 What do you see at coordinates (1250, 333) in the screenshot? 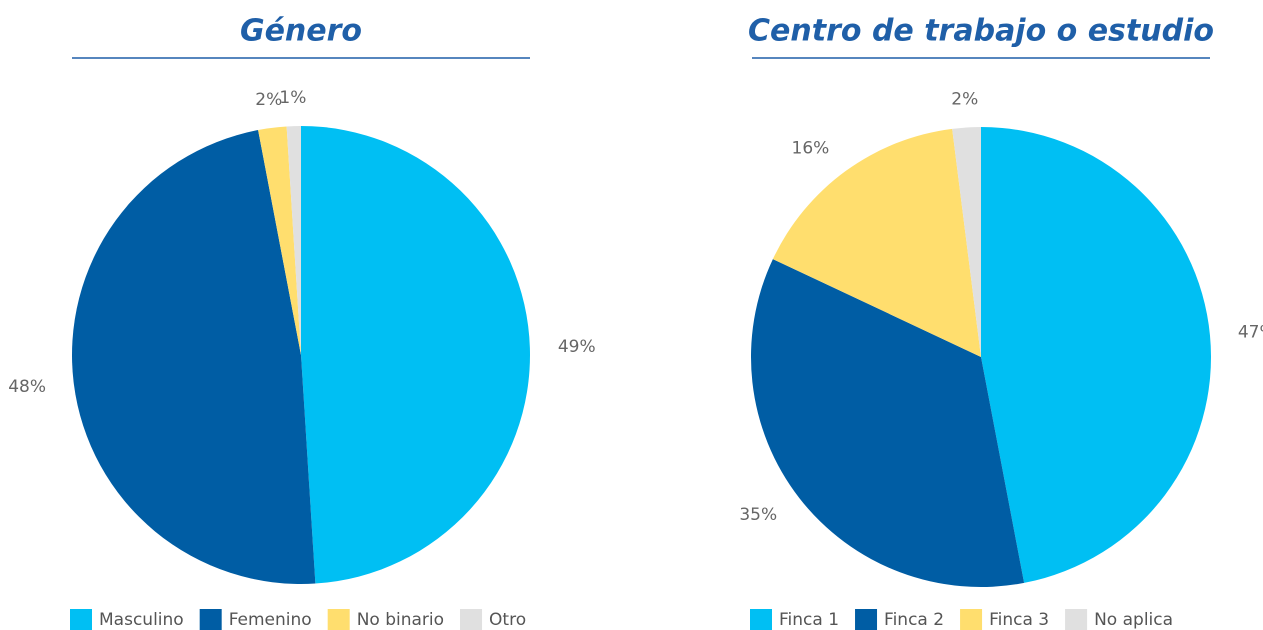
I see `data-label: 47%` at bounding box center [1250, 333].